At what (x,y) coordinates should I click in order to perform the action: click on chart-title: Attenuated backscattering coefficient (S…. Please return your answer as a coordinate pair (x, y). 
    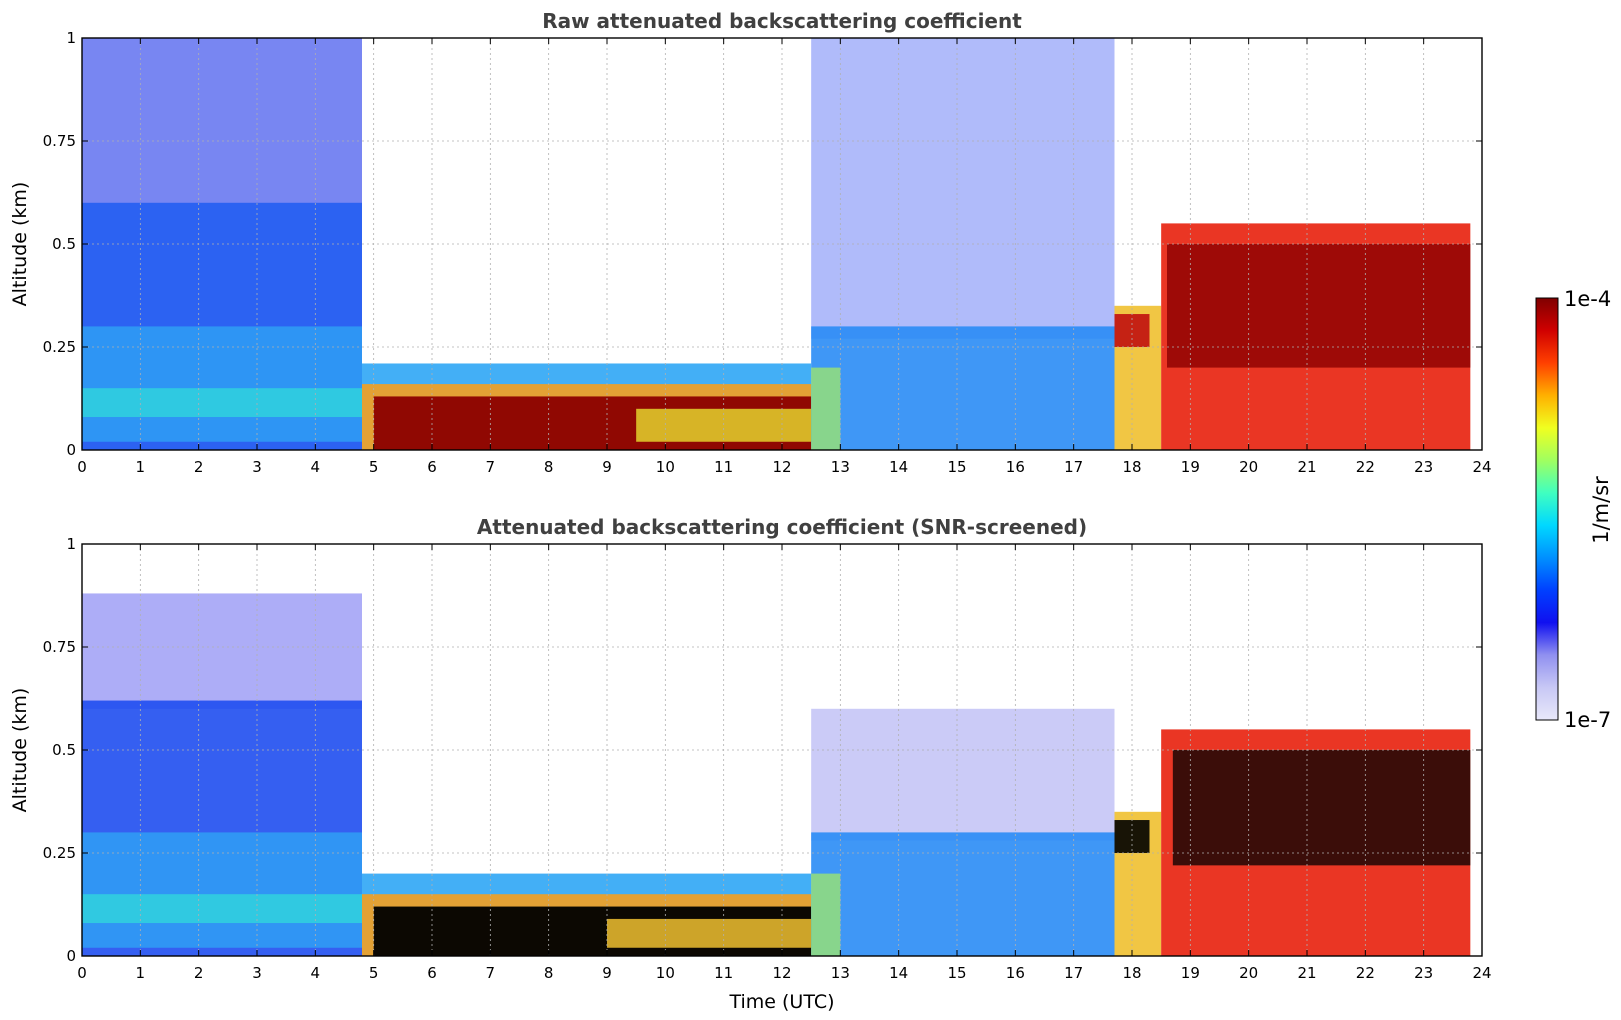
    Looking at the image, I should click on (782, 527).